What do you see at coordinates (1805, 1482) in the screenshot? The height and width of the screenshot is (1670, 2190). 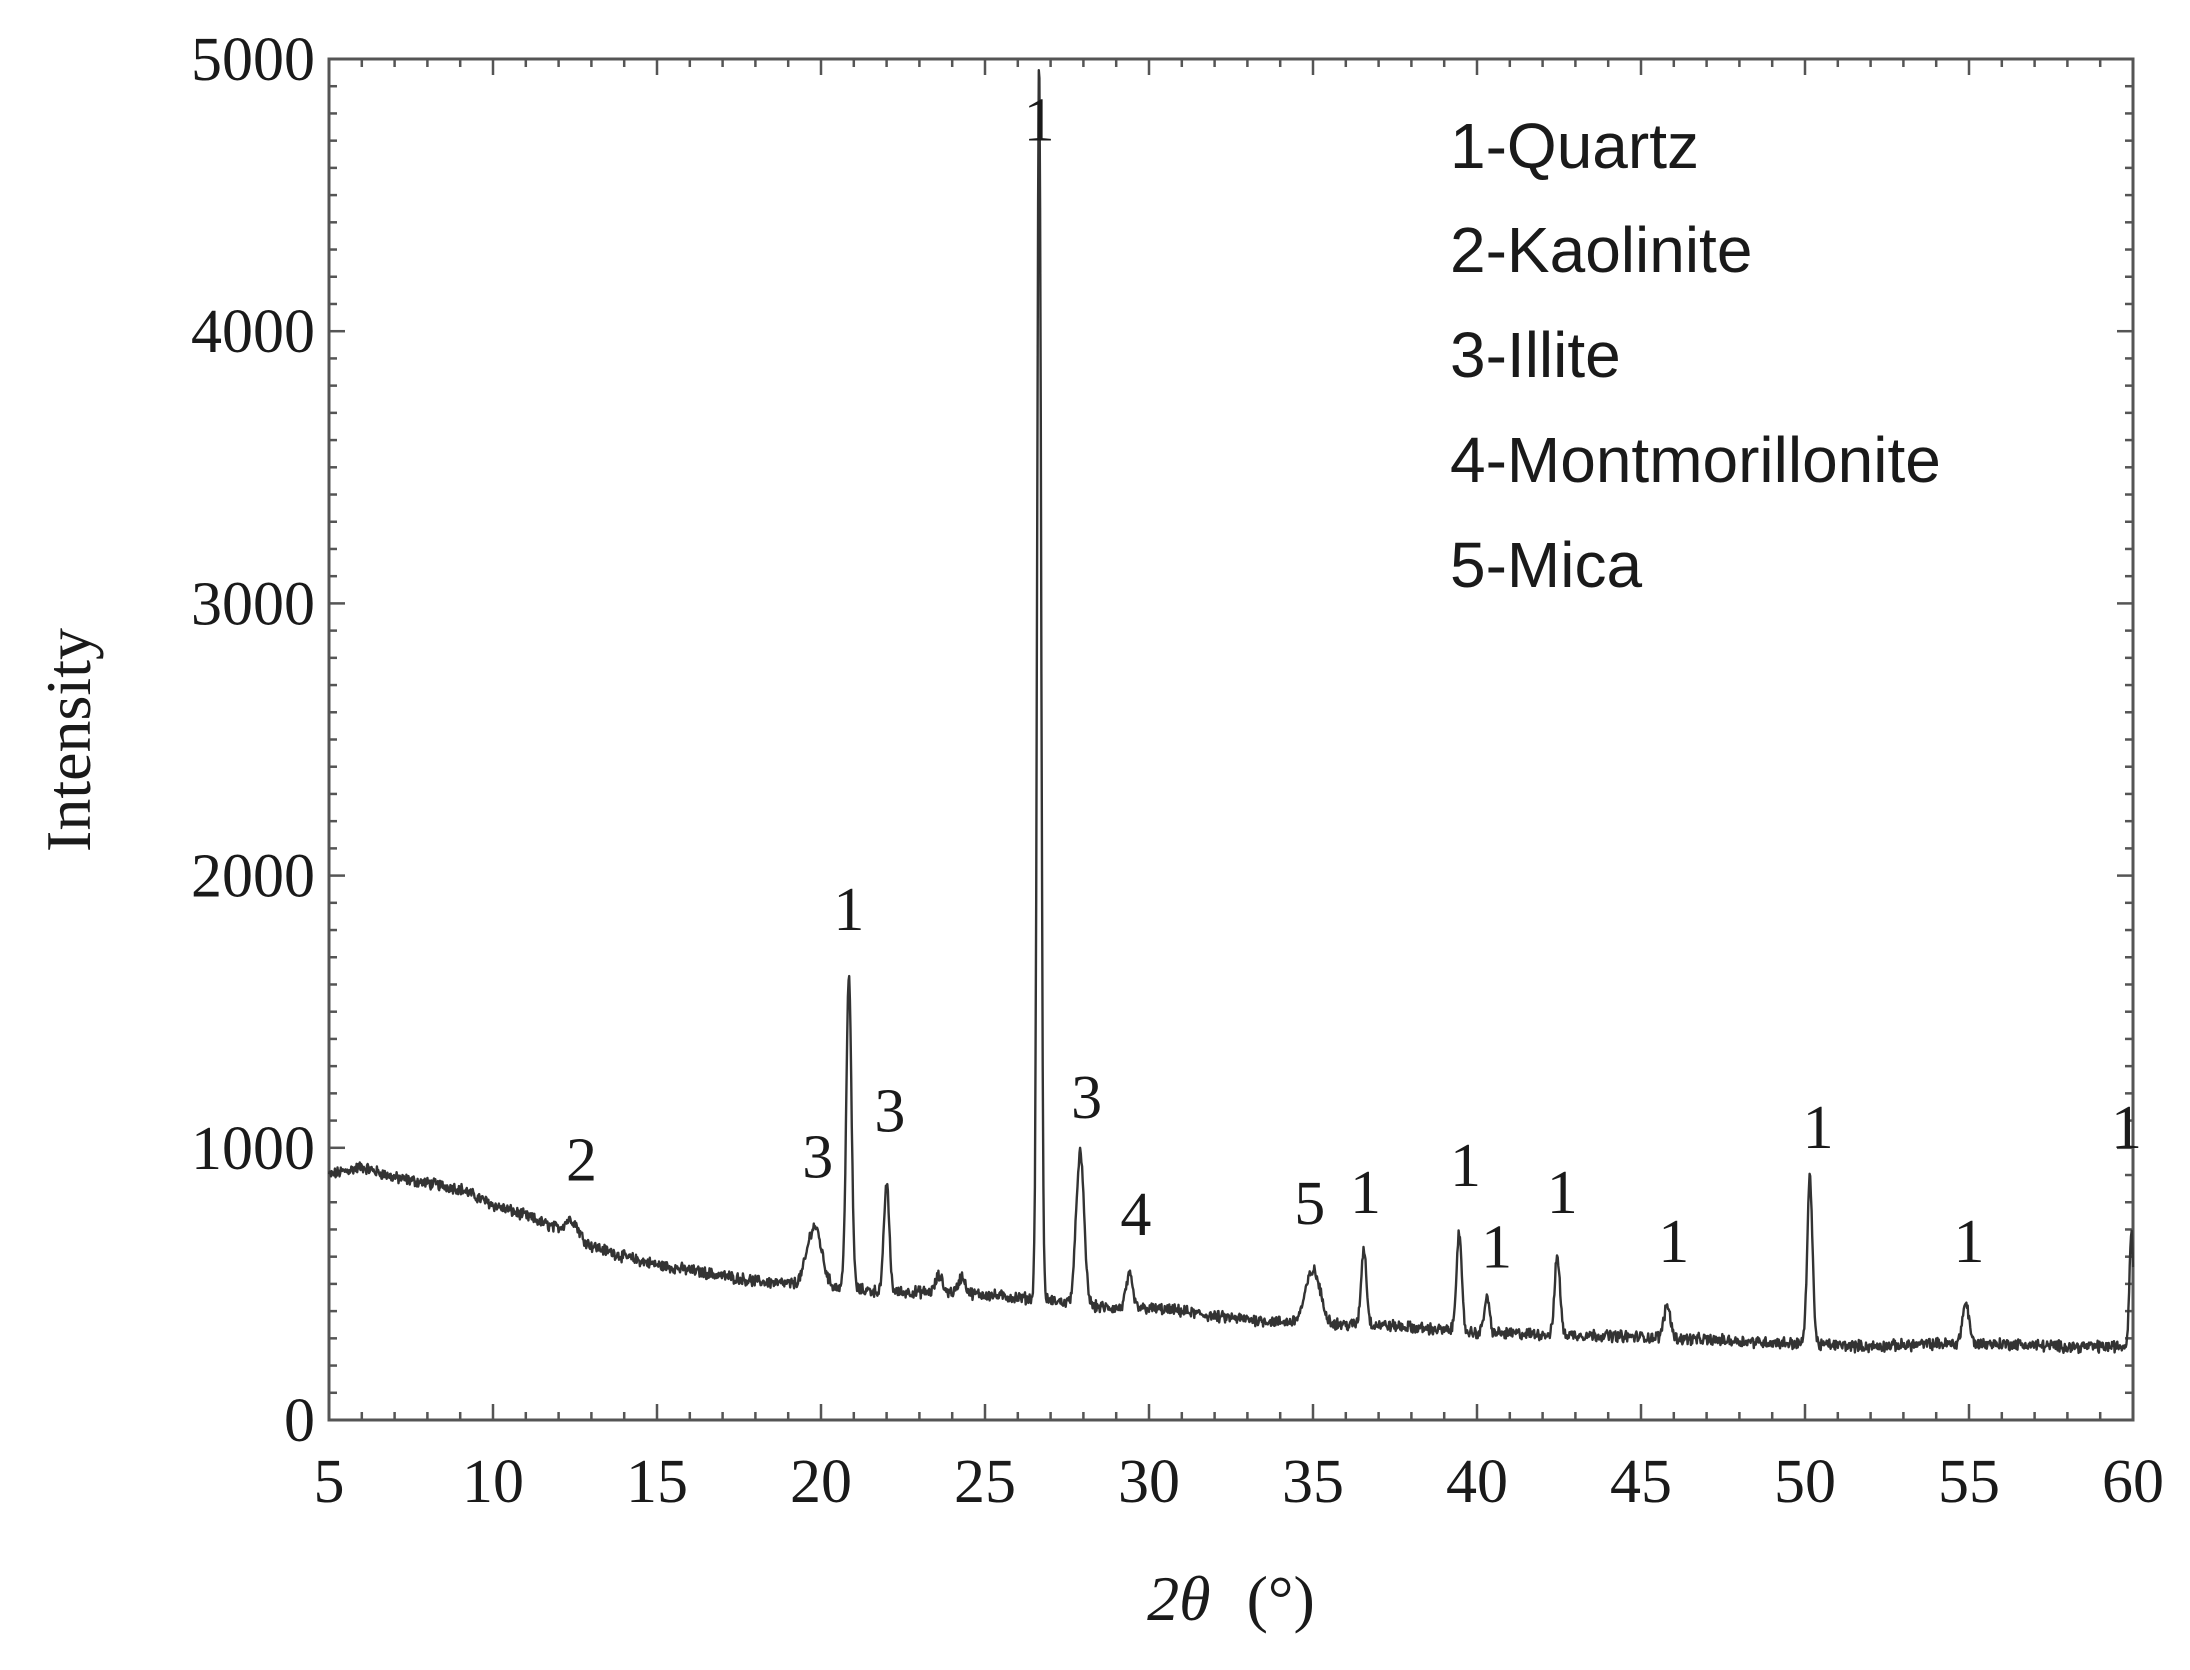 I see `x-tick-label: 50` at bounding box center [1805, 1482].